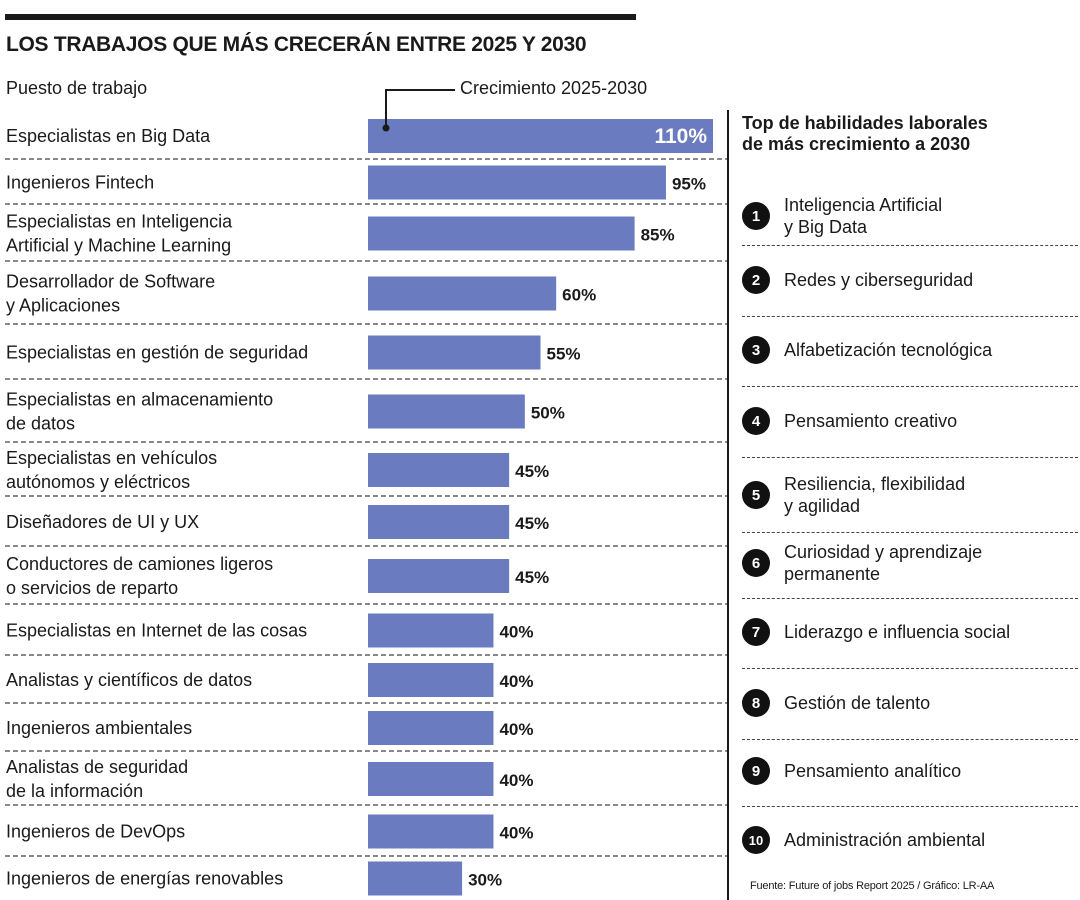  I want to click on skill-item: 2 Redes y ciberseguridad, so click(910, 280).